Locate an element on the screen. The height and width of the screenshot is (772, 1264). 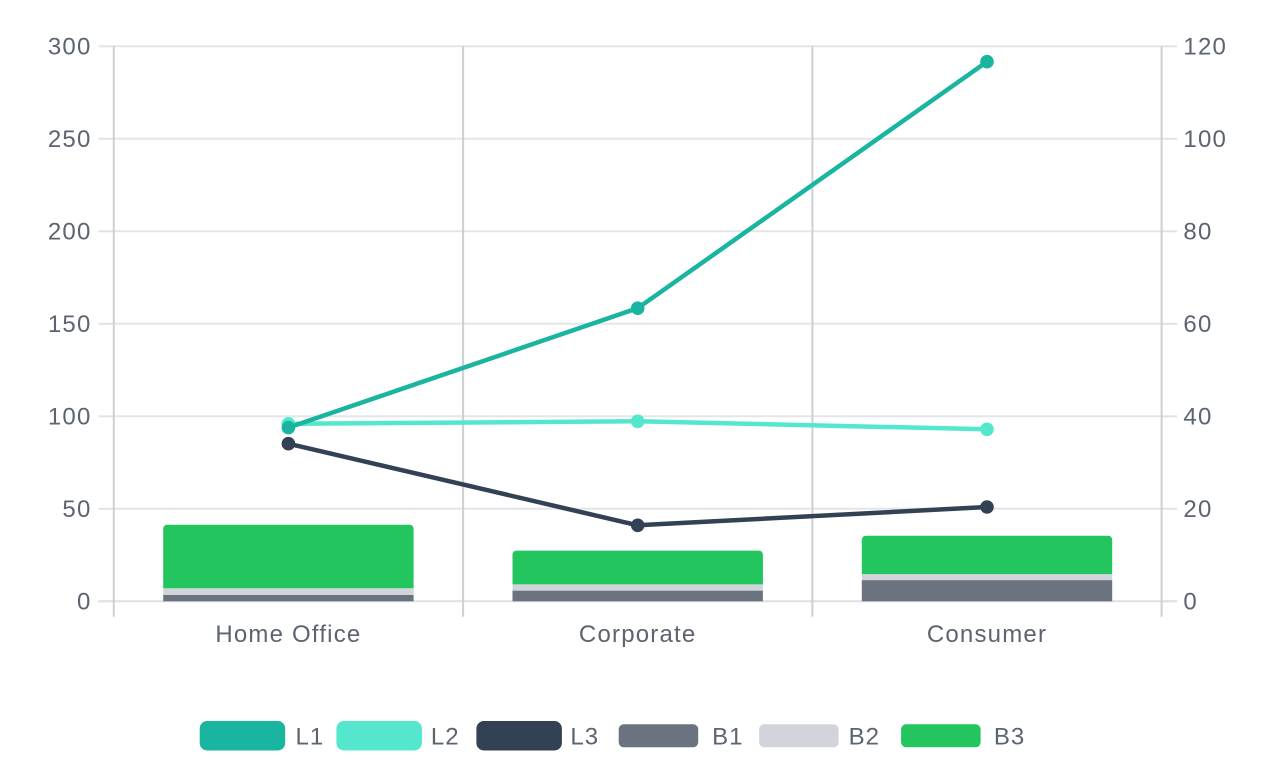
svg-text: 60 is located at coordinates (1197, 324).